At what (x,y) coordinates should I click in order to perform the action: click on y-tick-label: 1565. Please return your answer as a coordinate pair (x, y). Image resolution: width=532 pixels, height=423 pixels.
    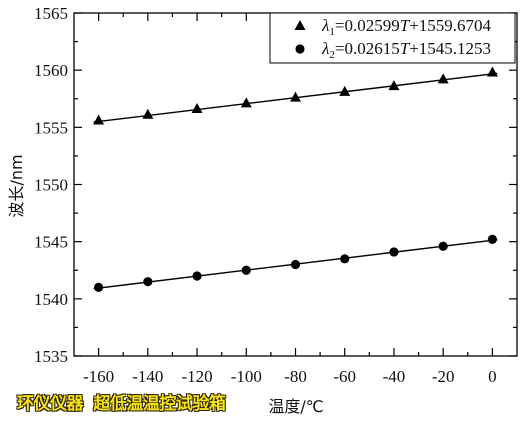
    Looking at the image, I should click on (51, 13).